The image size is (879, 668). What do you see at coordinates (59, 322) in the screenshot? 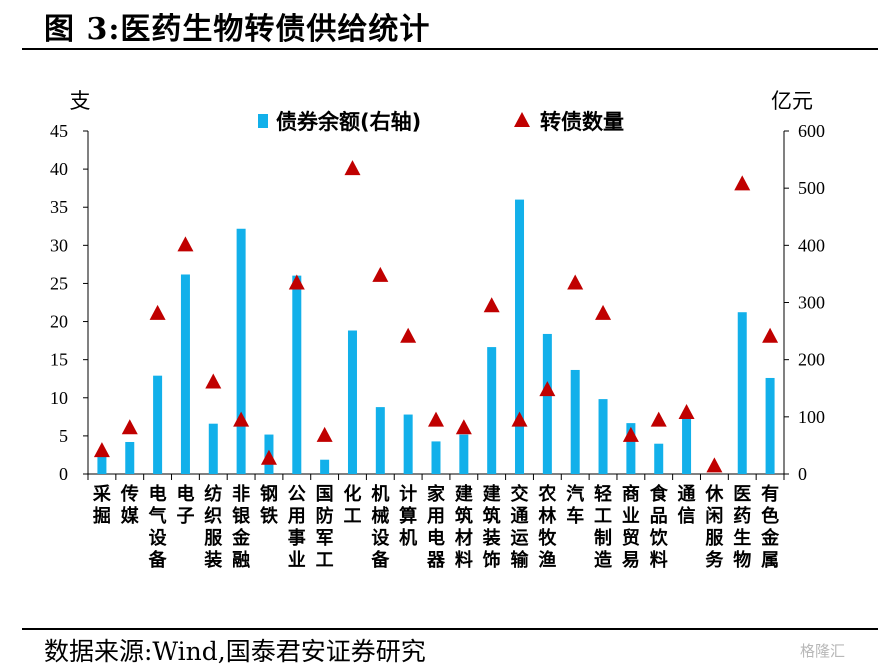
I see `left-tick-label: 20` at bounding box center [59, 322].